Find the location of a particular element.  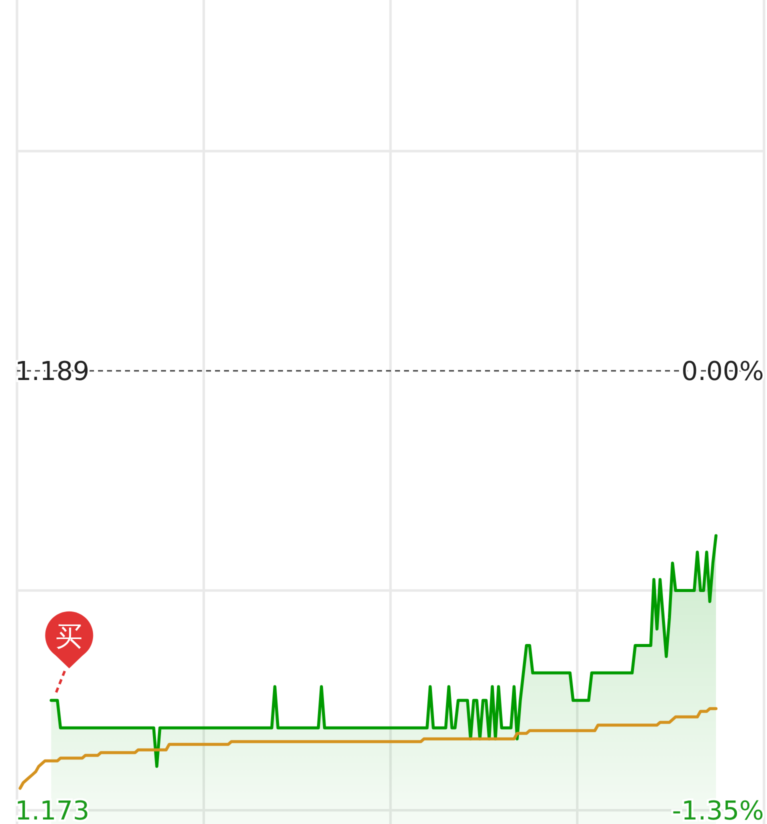

y-tick-label: 1.189 is located at coordinates (52, 371).